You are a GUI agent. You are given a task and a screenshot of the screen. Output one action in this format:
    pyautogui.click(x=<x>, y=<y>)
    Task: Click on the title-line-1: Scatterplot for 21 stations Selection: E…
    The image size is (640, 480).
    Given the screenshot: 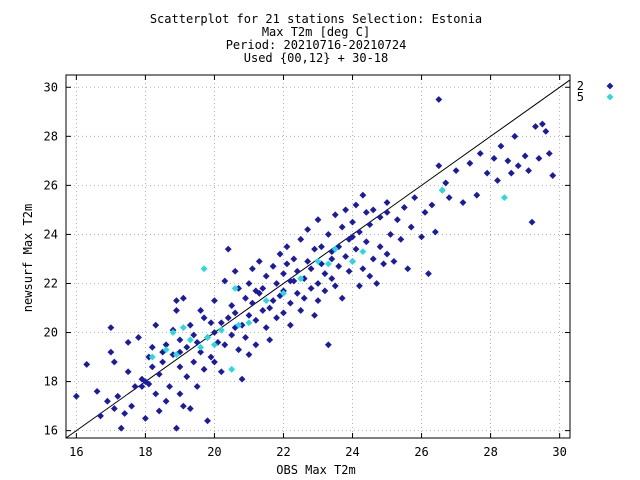 What is the action you would take?
    pyautogui.click(x=316, y=19)
    